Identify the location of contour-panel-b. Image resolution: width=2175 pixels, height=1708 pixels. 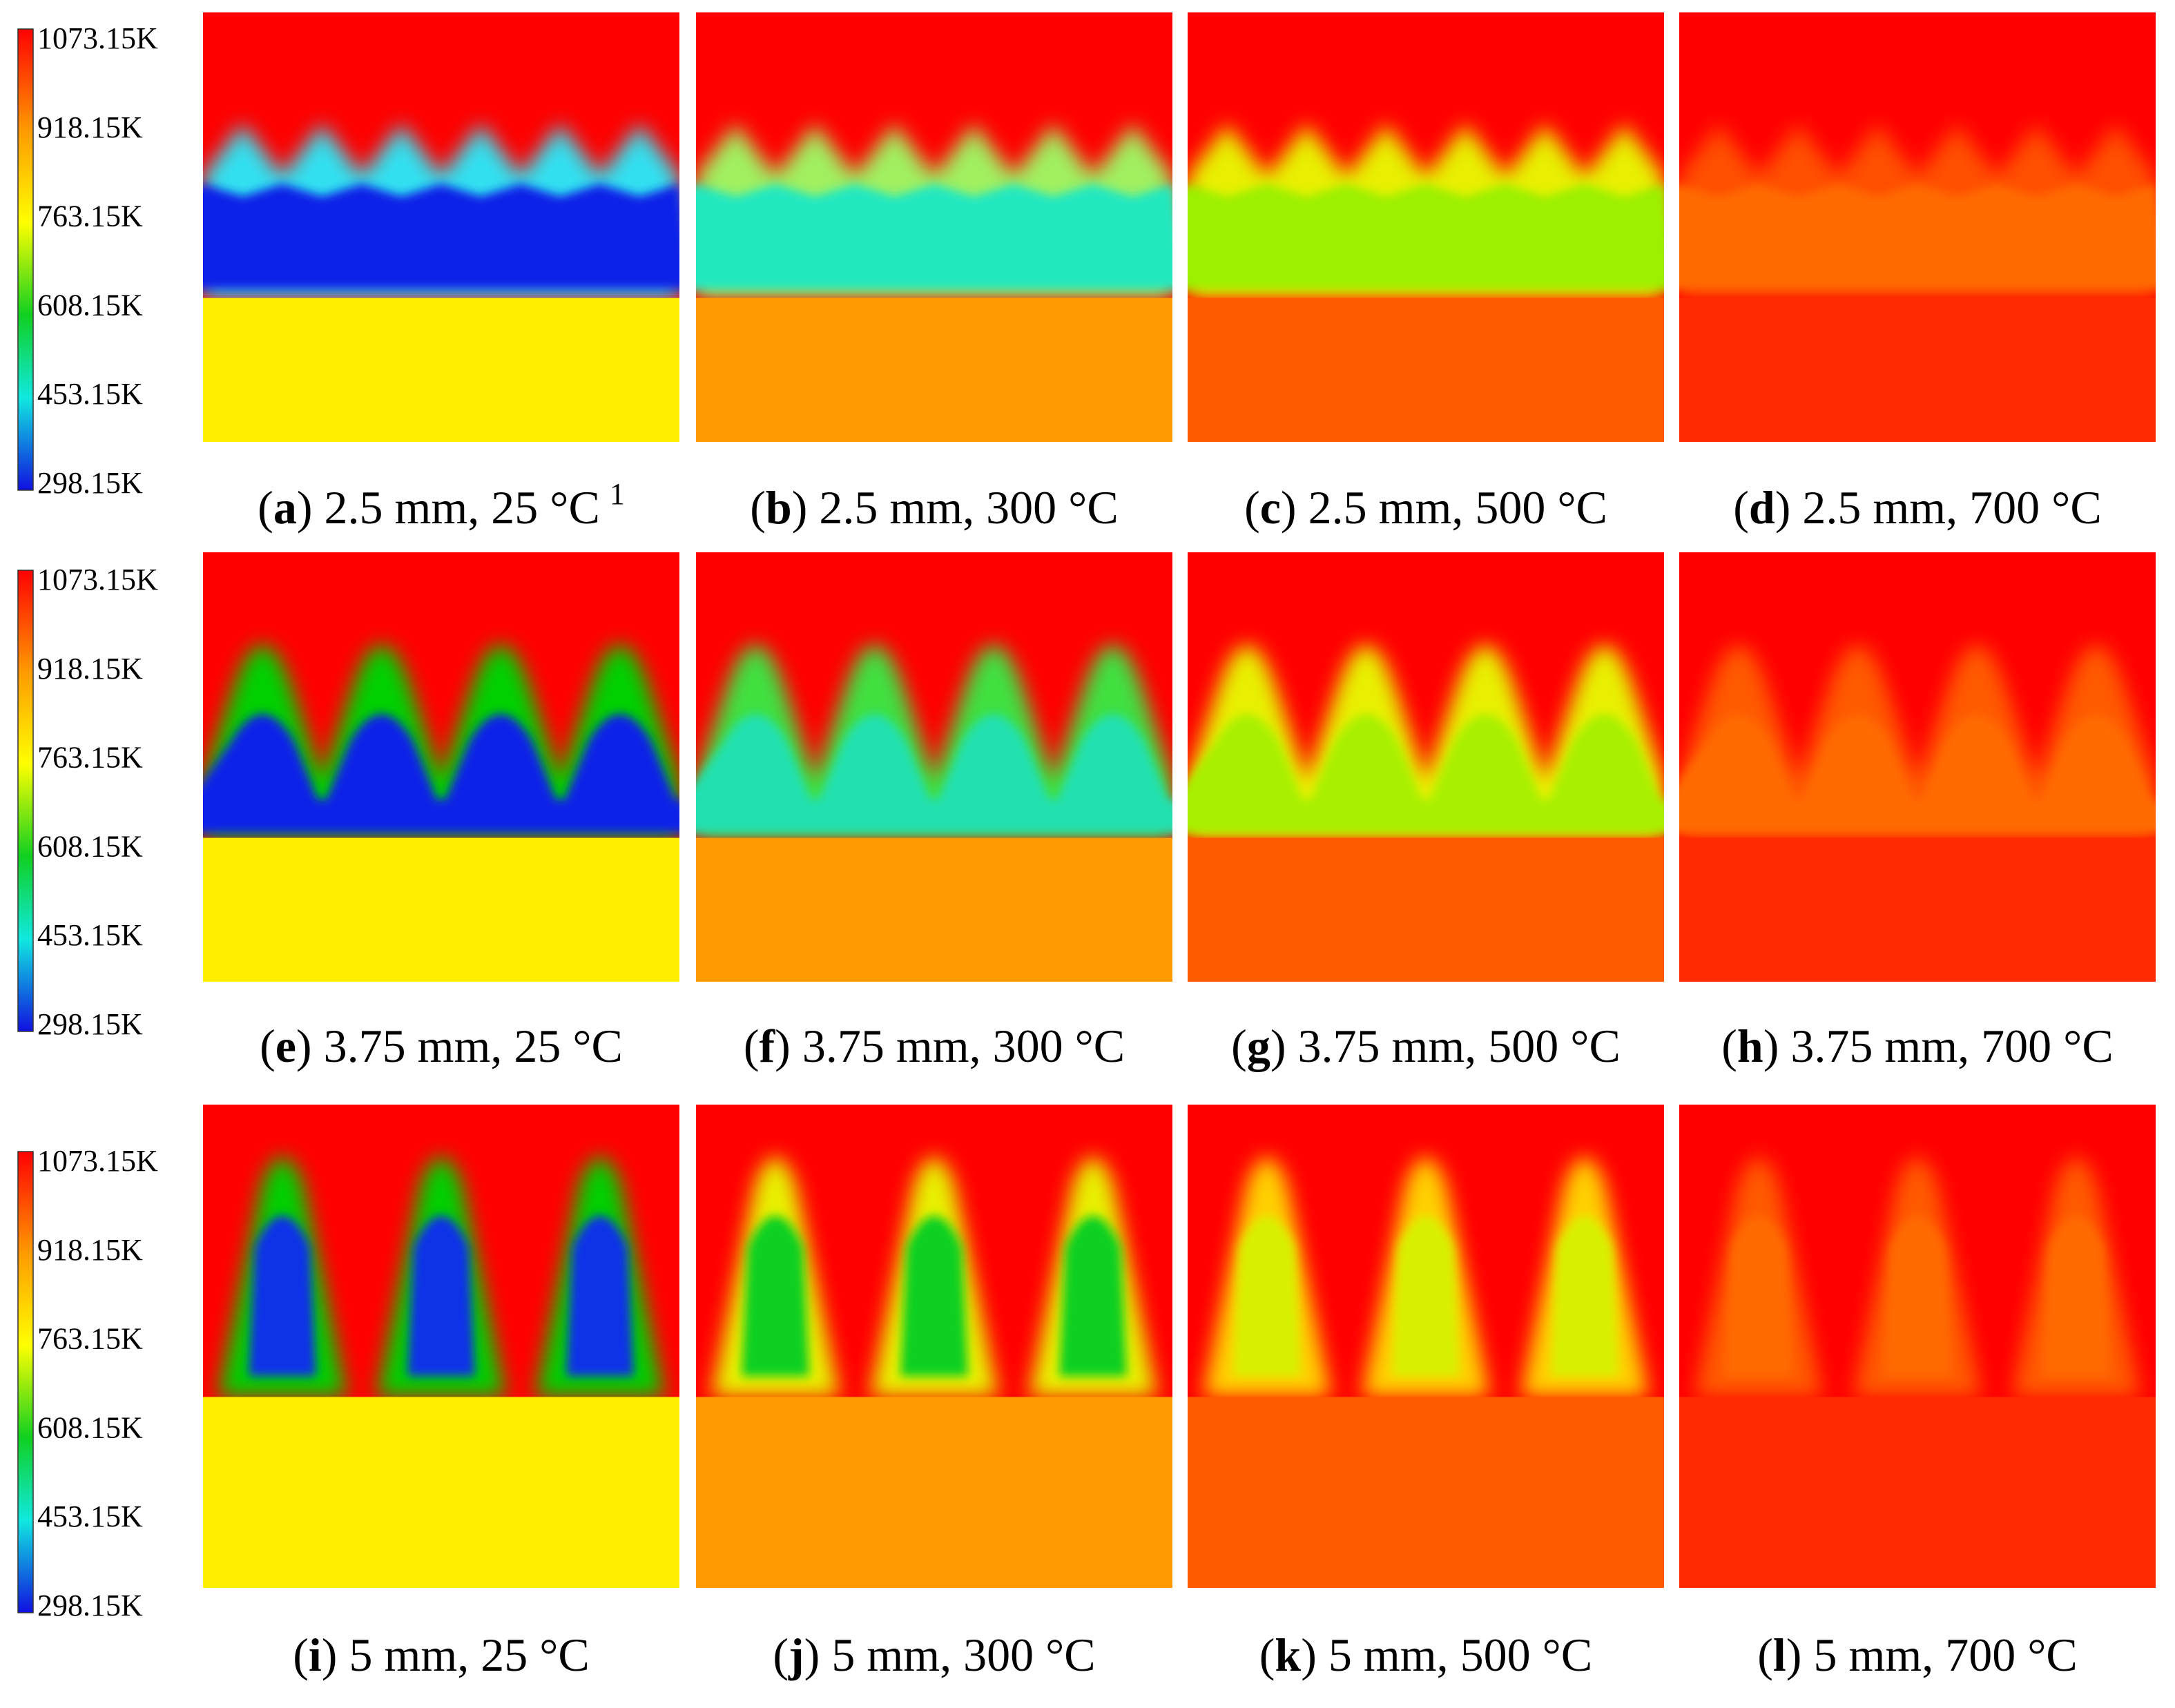
(934, 227).